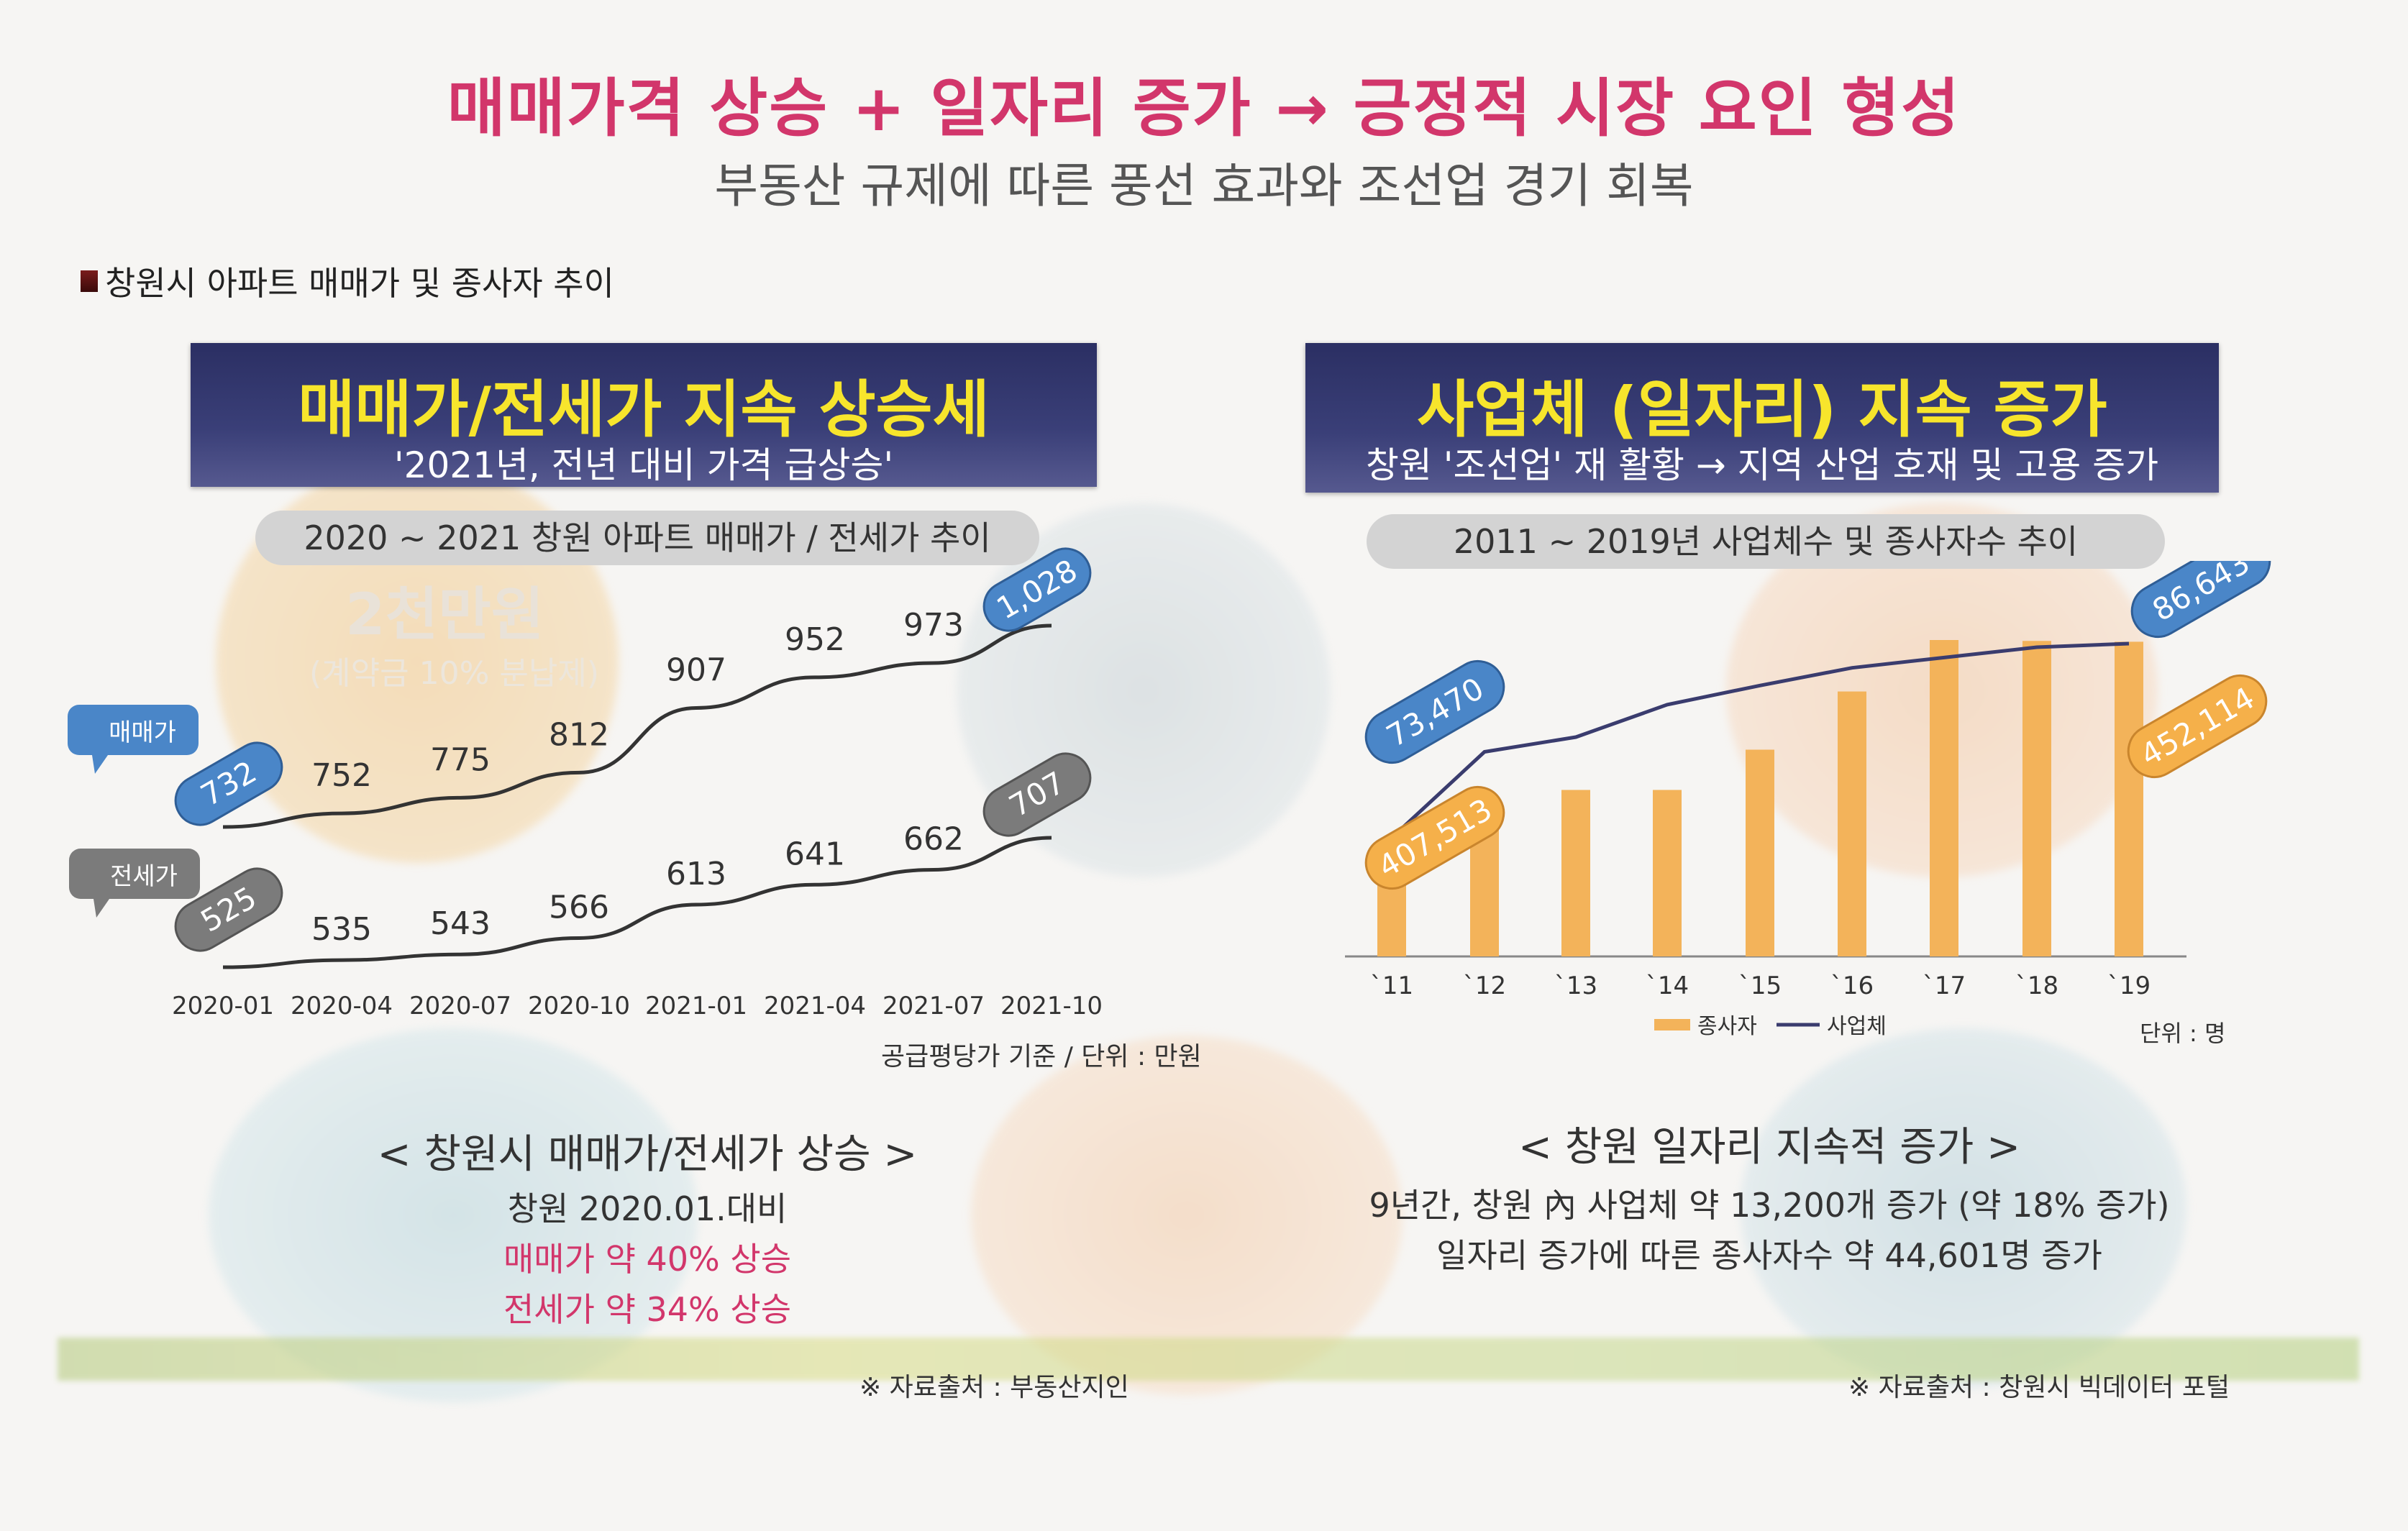 The height and width of the screenshot is (1531, 2408). What do you see at coordinates (1204, 186) in the screenshot?
I see `page-subtitle: 부동산 규제에 따른 풍선 효과와 조선업 경기 회복` at bounding box center [1204, 186].